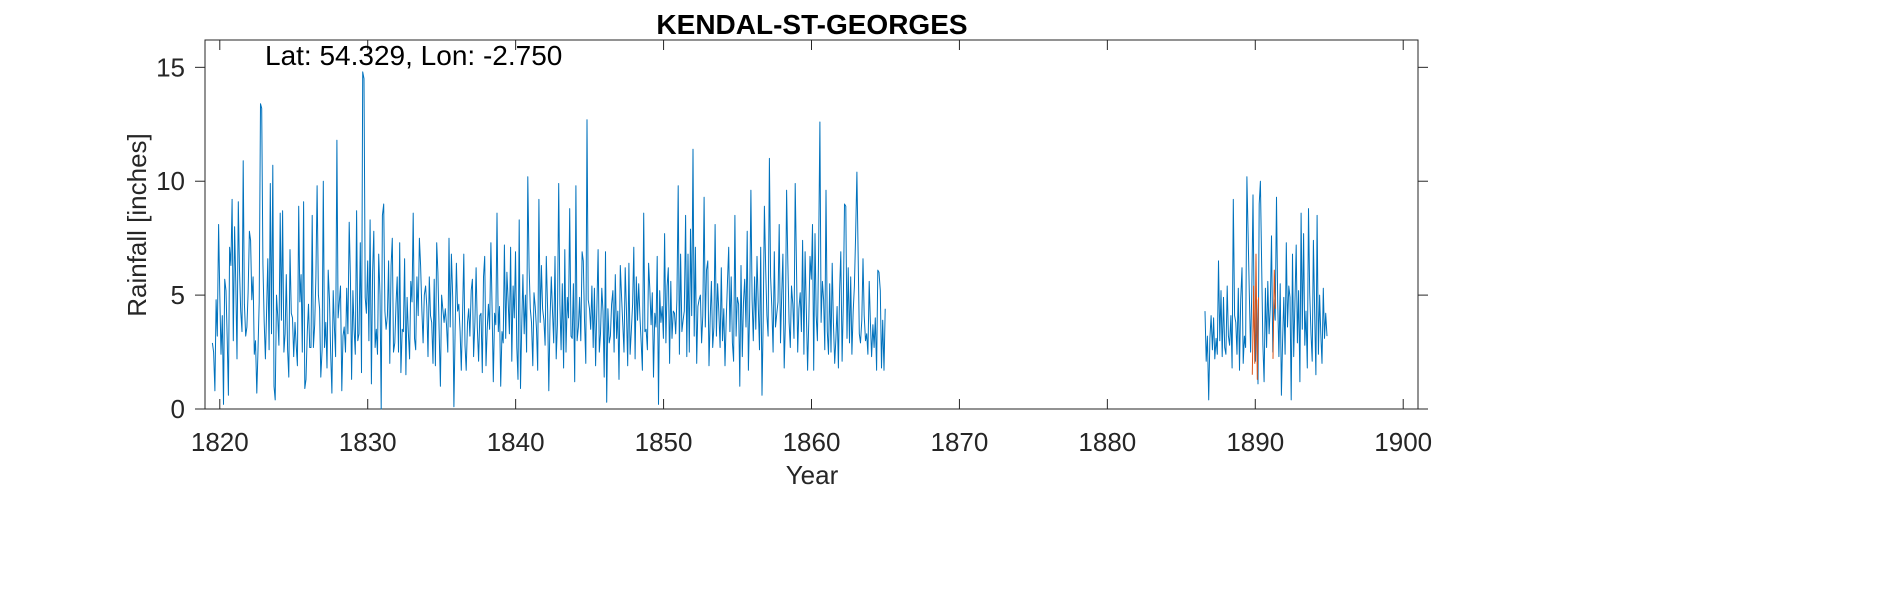  Describe the element at coordinates (960, 442) in the screenshot. I see `x-tick-label: 1870` at that location.